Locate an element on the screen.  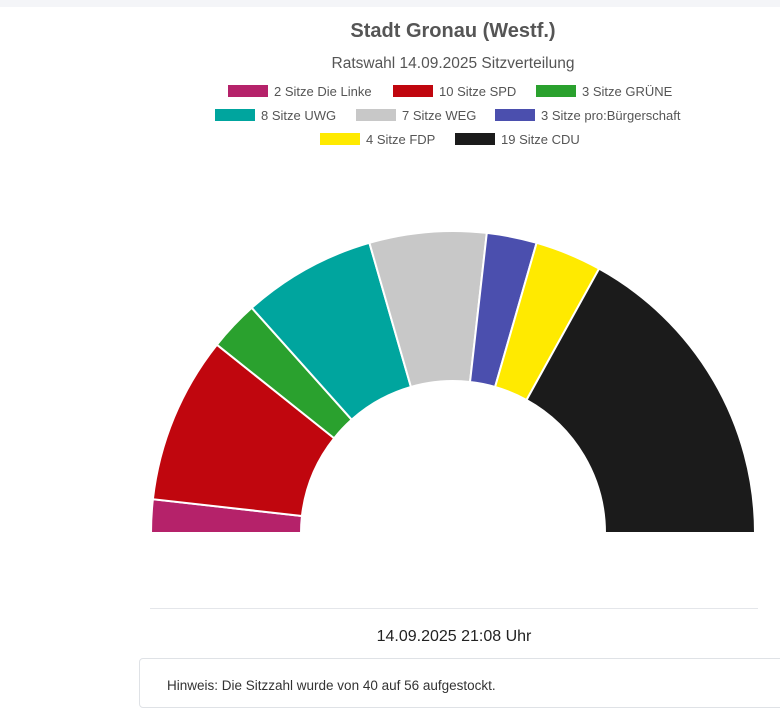
legend-item: 7 Sitze WEG is located at coordinates (416, 115).